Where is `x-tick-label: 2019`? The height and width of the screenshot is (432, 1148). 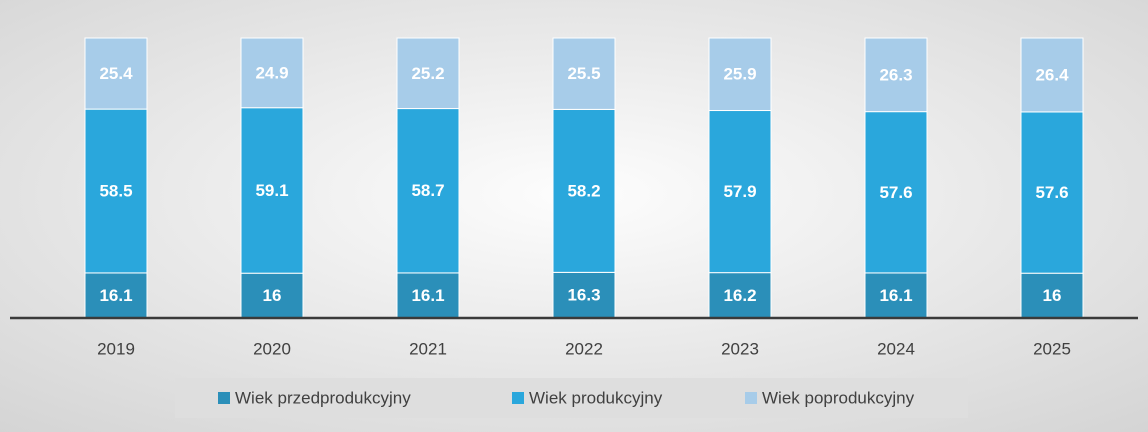 x-tick-label: 2019 is located at coordinates (116, 348).